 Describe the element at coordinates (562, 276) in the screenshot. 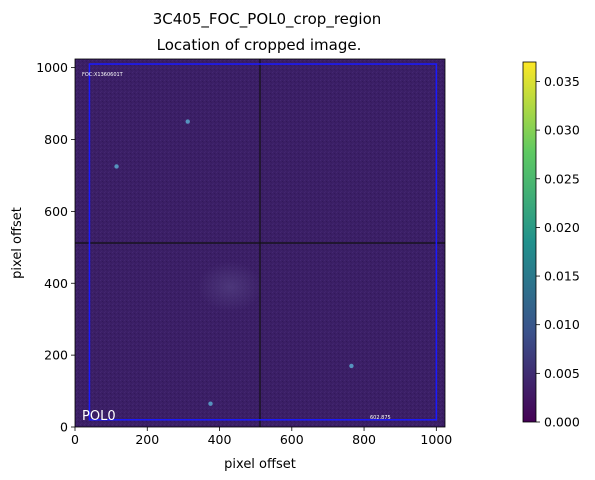

I see `colorbar-tick-label: 0.015` at that location.